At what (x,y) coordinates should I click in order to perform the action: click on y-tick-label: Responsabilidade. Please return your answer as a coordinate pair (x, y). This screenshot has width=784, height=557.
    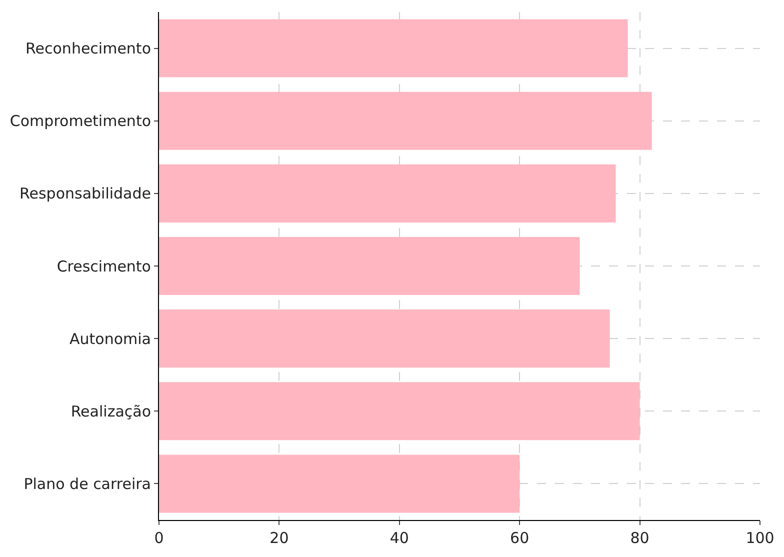
    Looking at the image, I should click on (85, 193).